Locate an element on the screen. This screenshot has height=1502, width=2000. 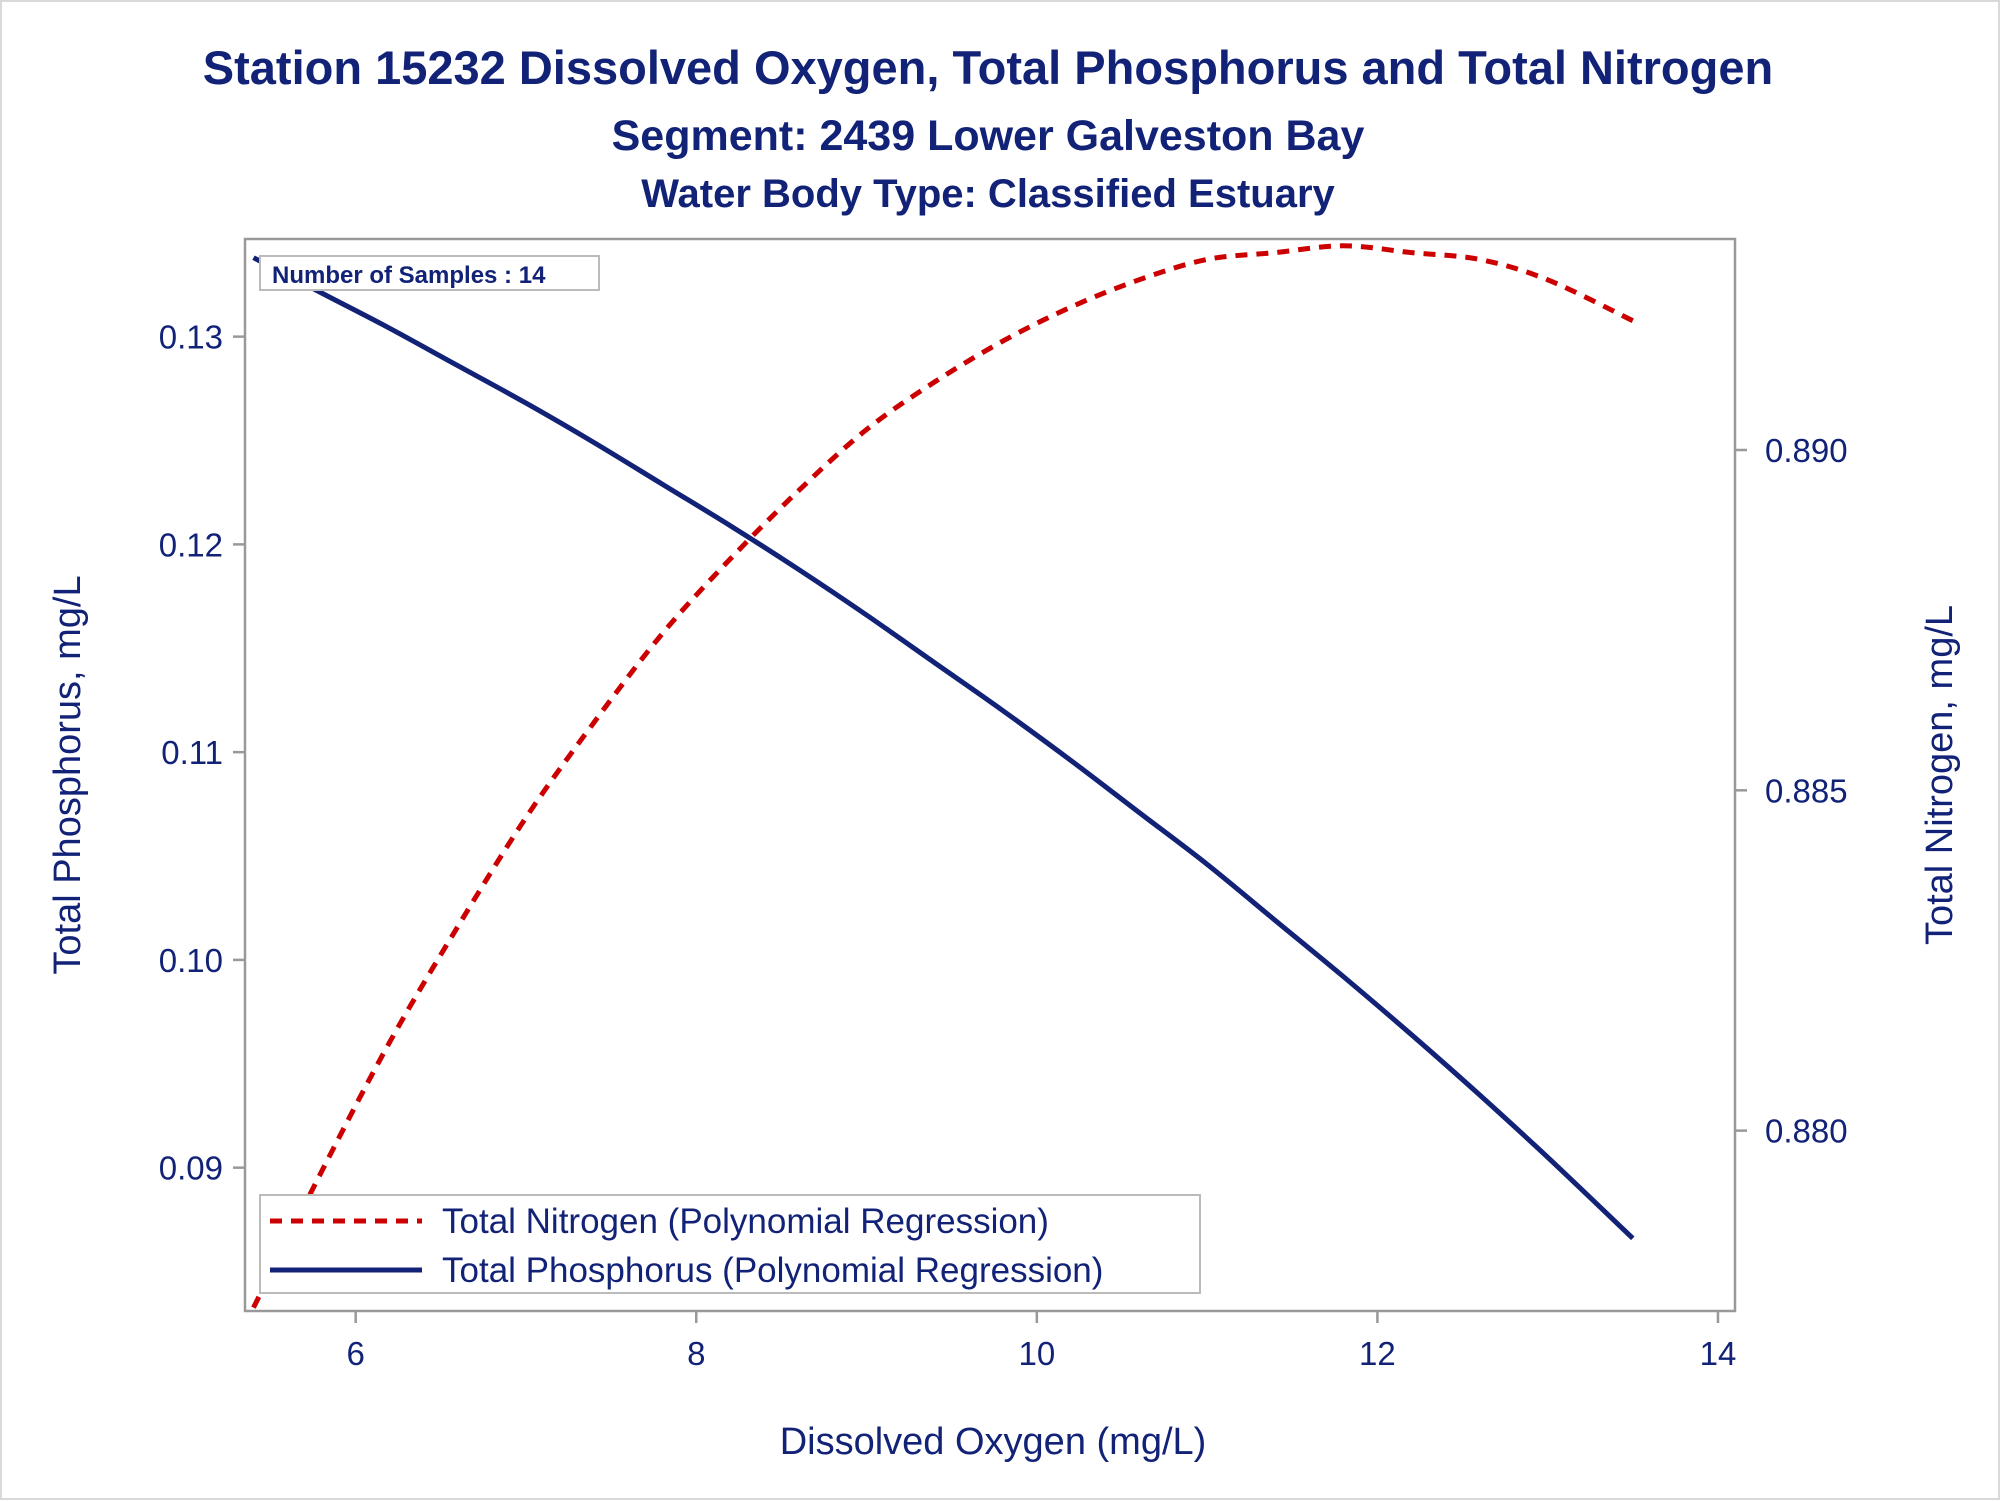
x-tick-label: 10 is located at coordinates (1036, 1353).